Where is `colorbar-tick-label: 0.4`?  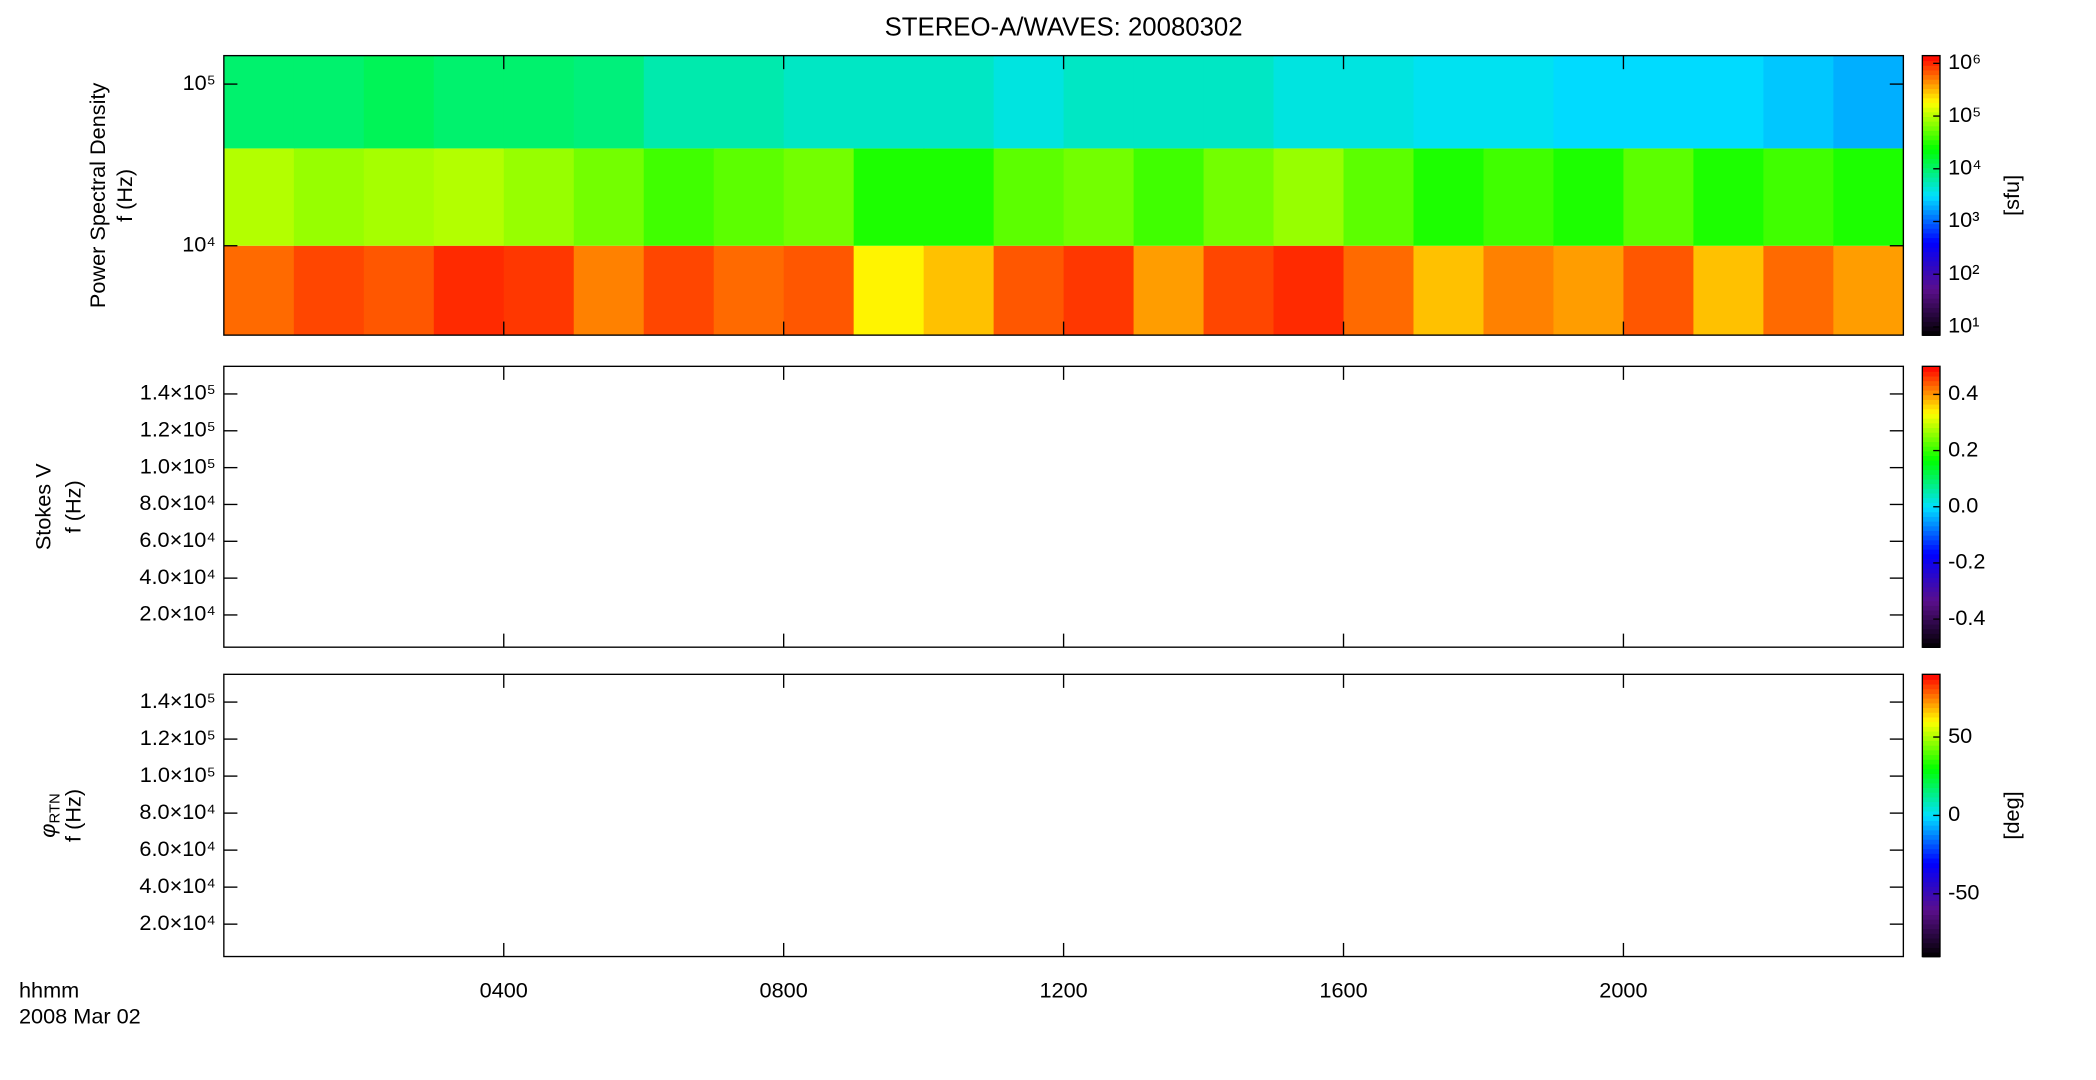
colorbar-tick-label: 0.4 is located at coordinates (1963, 392).